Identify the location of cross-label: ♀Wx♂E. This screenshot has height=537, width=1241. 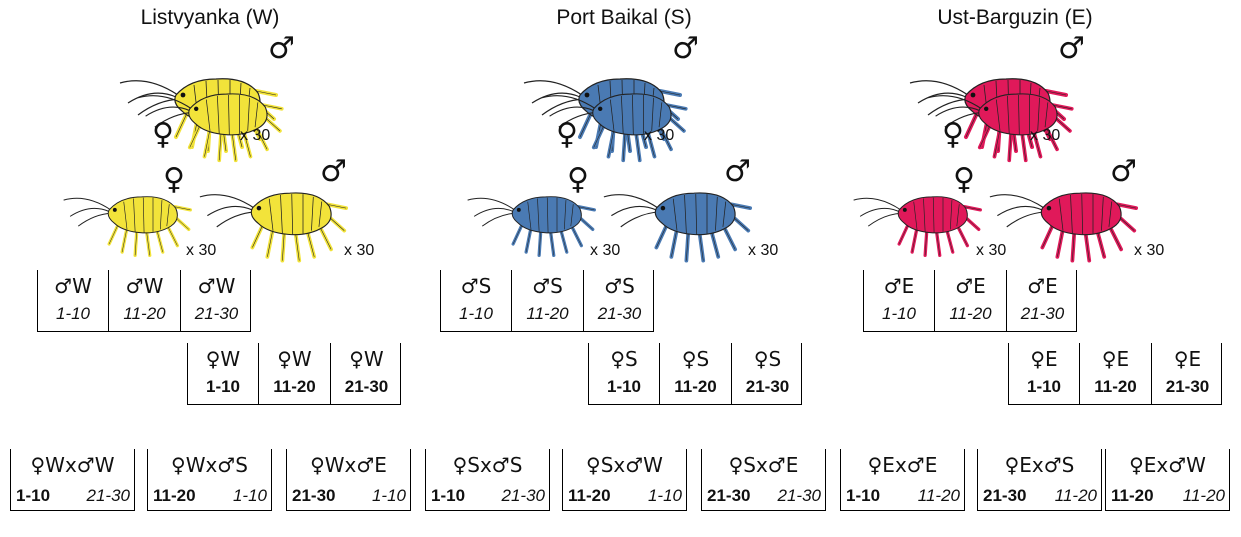
(348, 465).